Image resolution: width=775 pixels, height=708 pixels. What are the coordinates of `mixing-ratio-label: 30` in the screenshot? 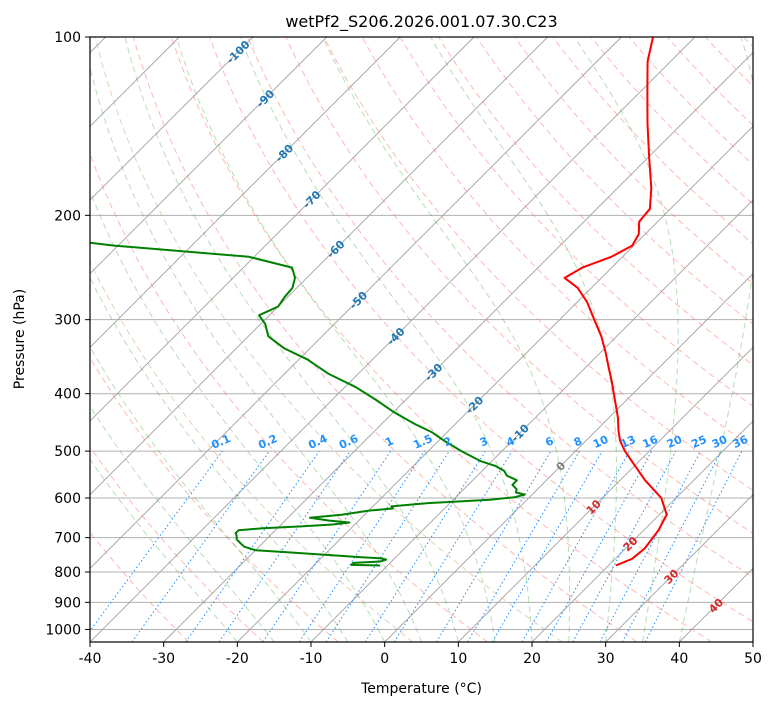 It's located at (720, 442).